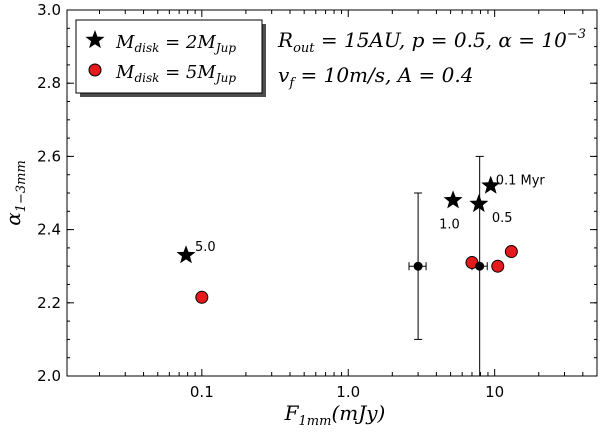  Describe the element at coordinates (284, 75) in the screenshot. I see `params-line-2-a: v` at that location.